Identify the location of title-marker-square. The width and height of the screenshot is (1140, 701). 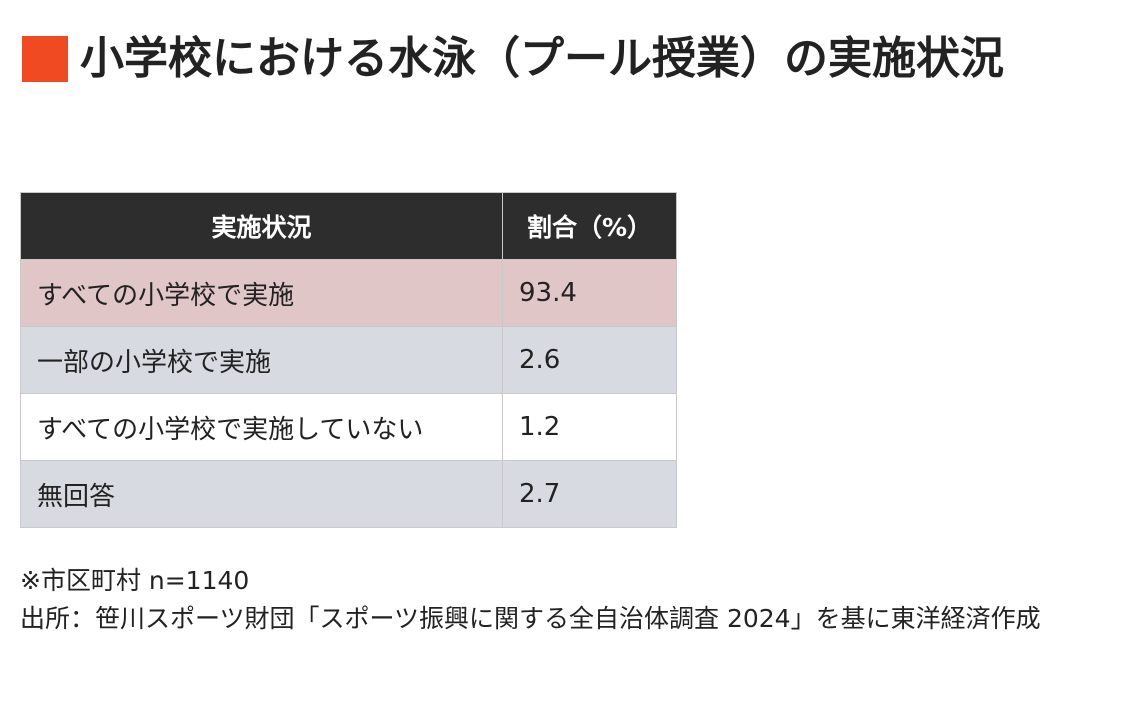
(45, 59).